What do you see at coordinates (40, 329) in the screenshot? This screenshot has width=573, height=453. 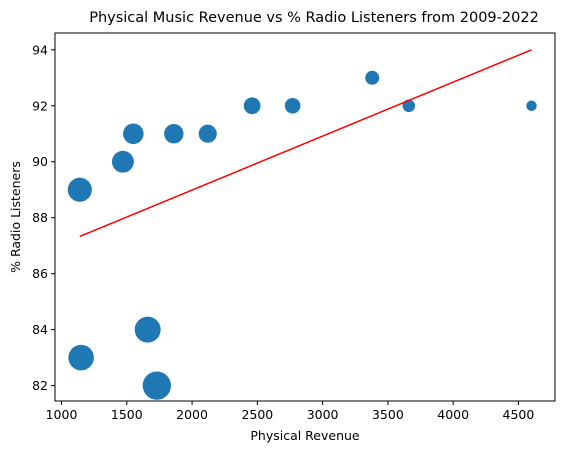 I see `y-tick-label: 84` at bounding box center [40, 329].